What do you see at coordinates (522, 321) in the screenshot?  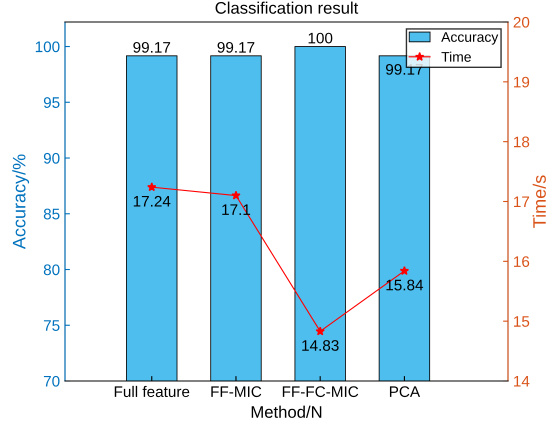 I see `y2-tick-label: 15` at bounding box center [522, 321].